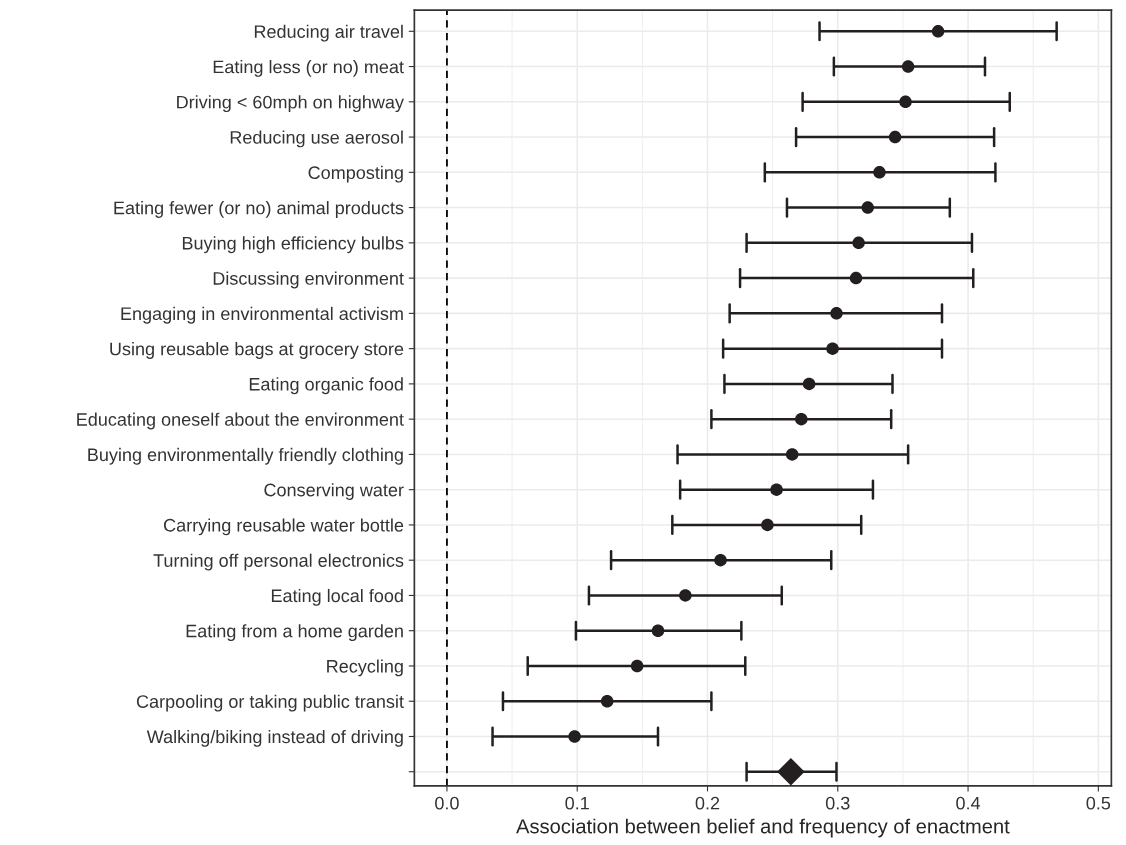  I want to click on x-tick-label: 0.2, so click(707, 803).